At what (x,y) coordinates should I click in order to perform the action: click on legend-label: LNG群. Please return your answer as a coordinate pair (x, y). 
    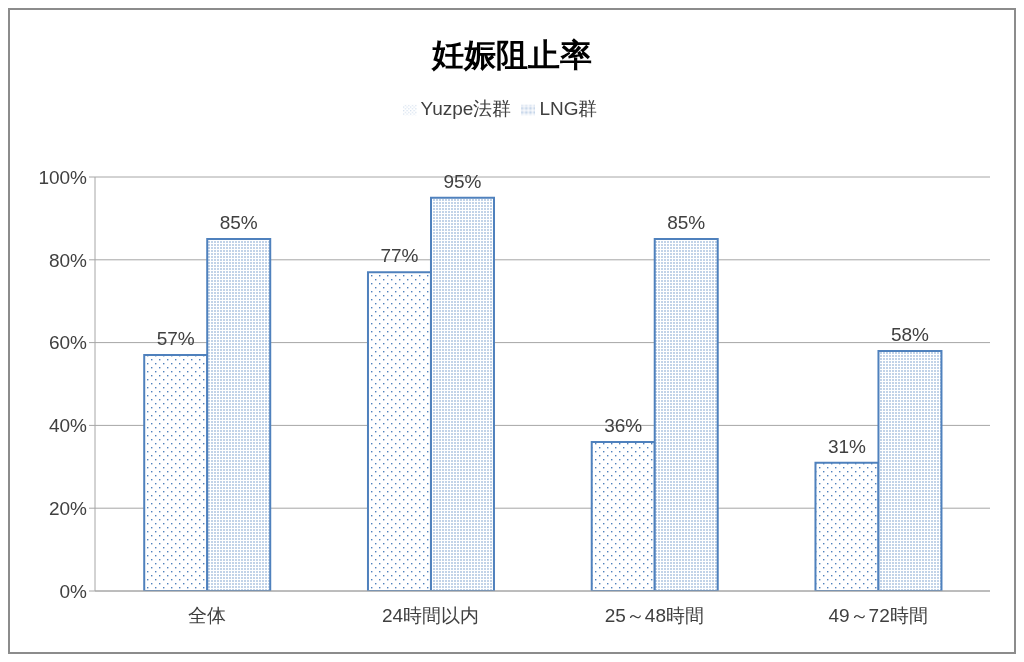
    Looking at the image, I should click on (568, 108).